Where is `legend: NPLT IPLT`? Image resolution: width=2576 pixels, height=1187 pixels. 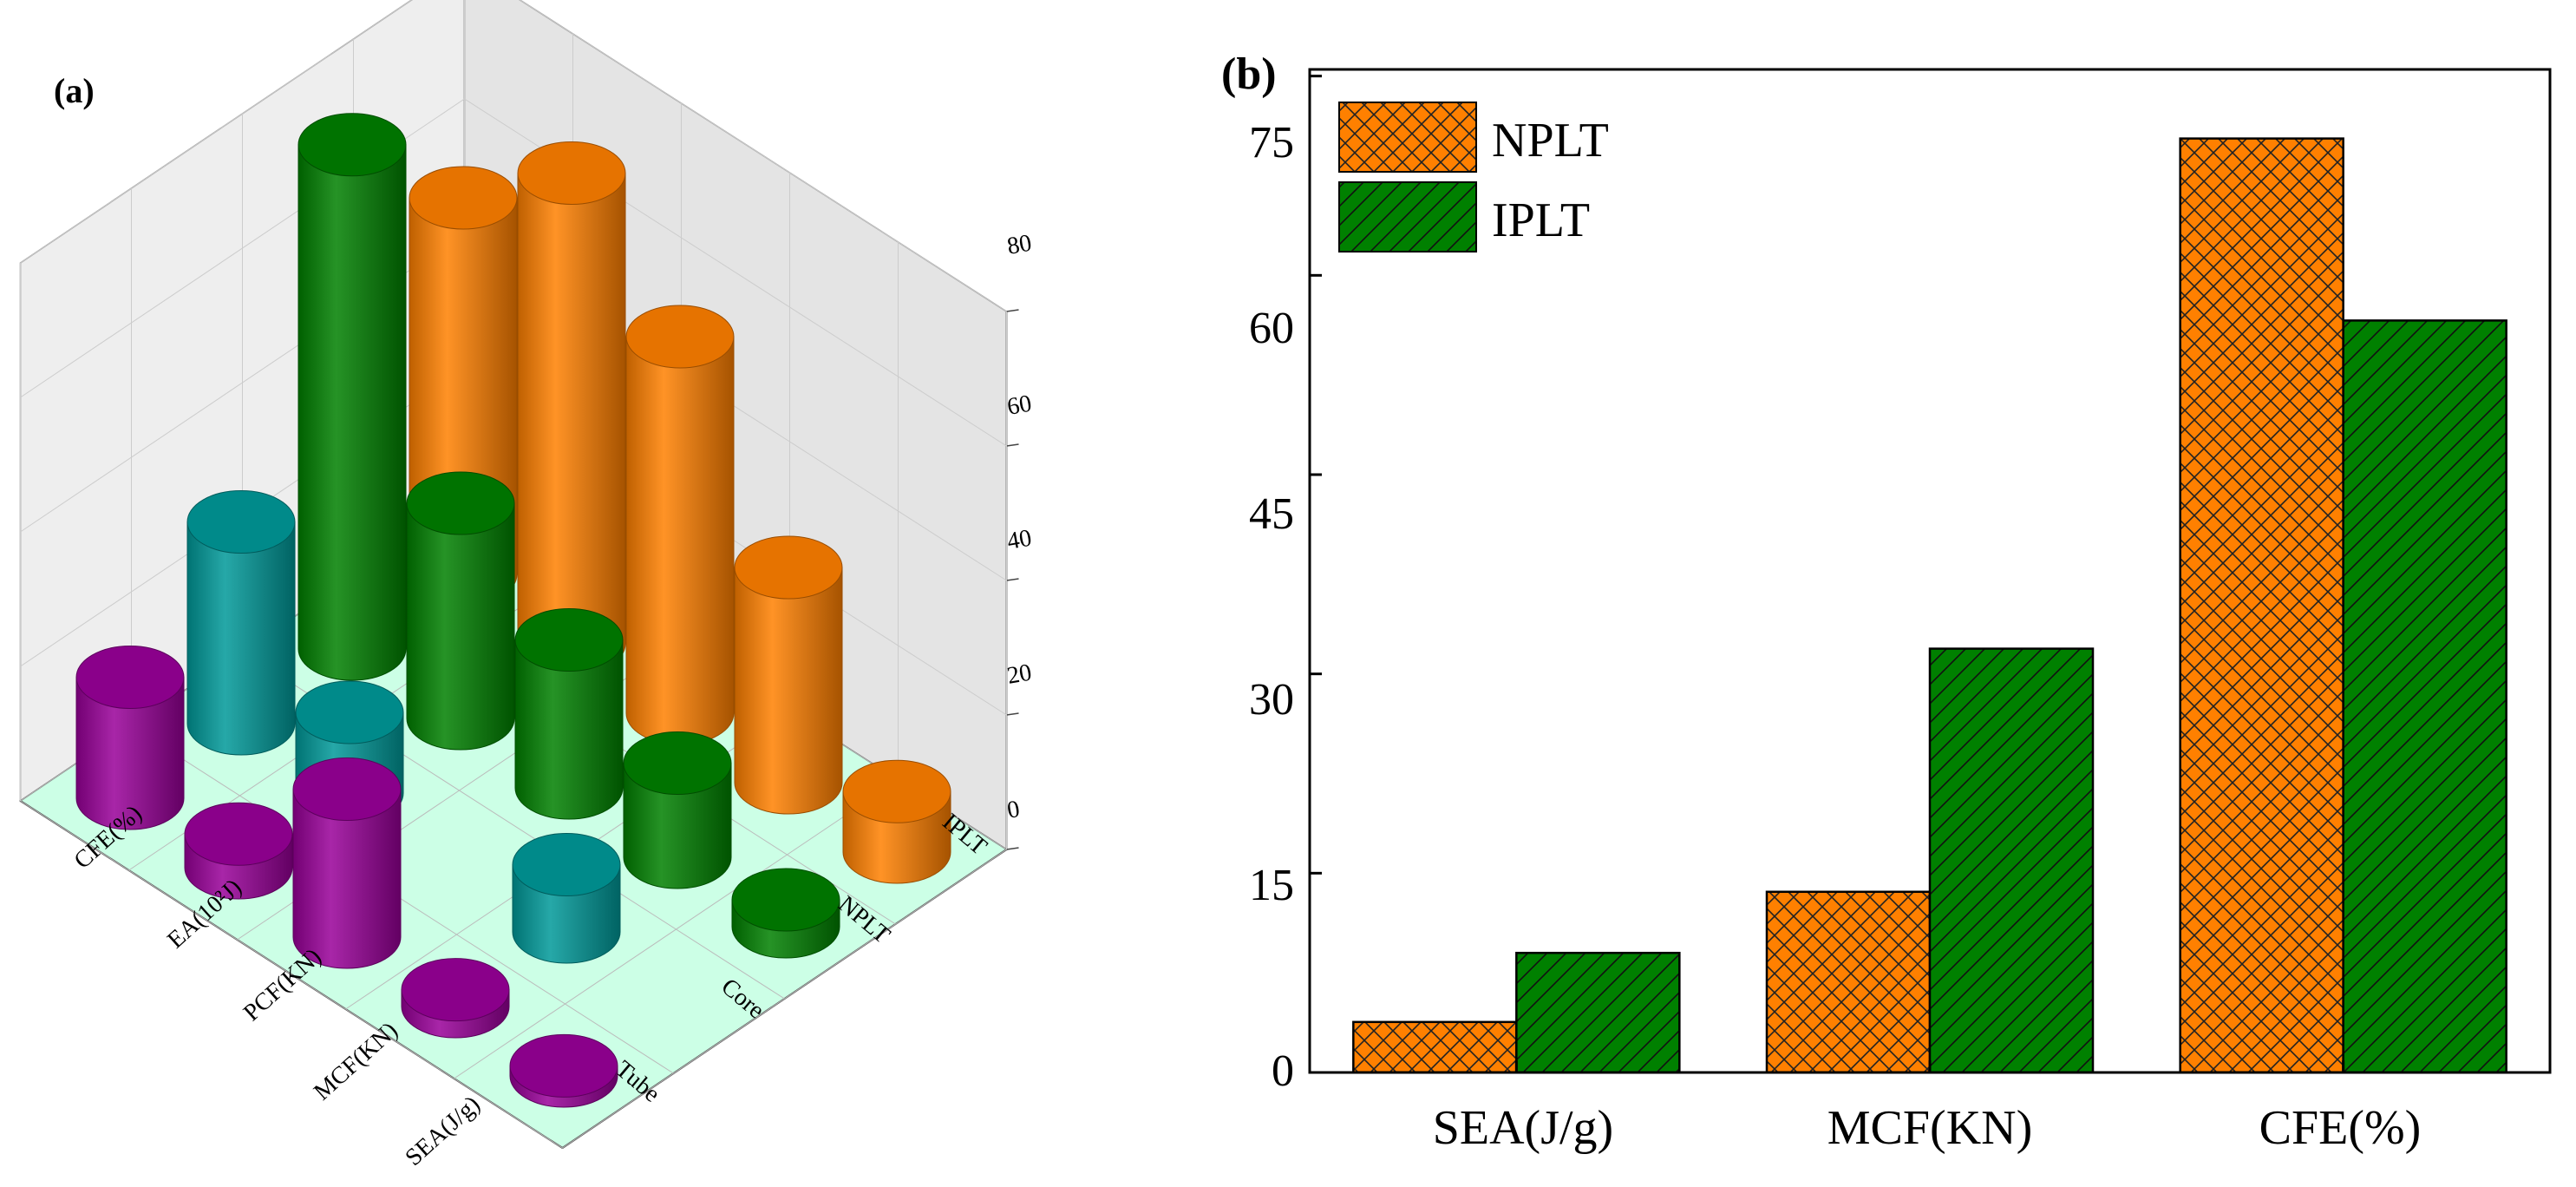
legend: NPLT IPLT is located at coordinates (1473, 177).